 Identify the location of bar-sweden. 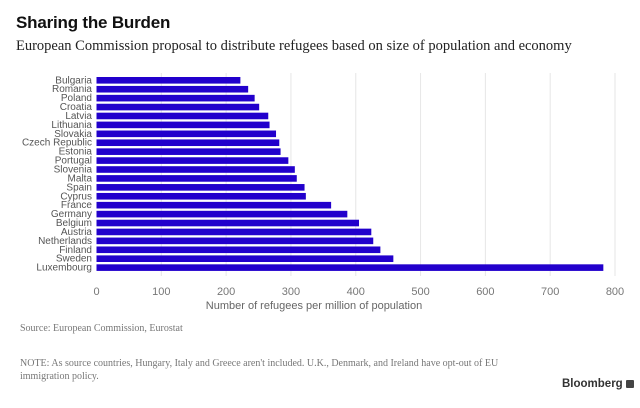
(245, 258).